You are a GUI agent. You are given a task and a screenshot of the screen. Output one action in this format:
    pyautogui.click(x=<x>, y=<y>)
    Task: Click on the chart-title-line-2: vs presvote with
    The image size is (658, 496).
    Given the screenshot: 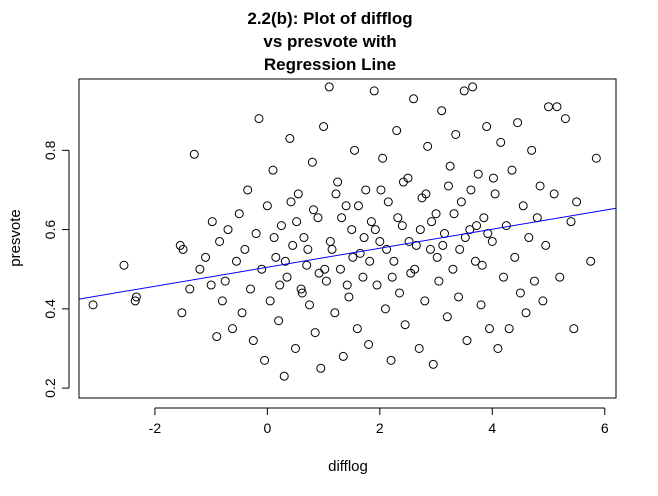 What is the action you would take?
    pyautogui.click(x=329, y=41)
    